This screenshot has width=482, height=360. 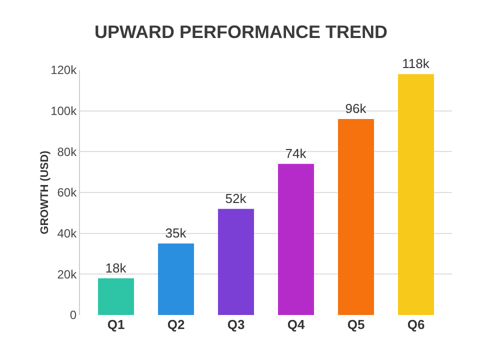 What do you see at coordinates (45, 192) in the screenshot?
I see `y-axis-title: GROWTH (USD)` at bounding box center [45, 192].